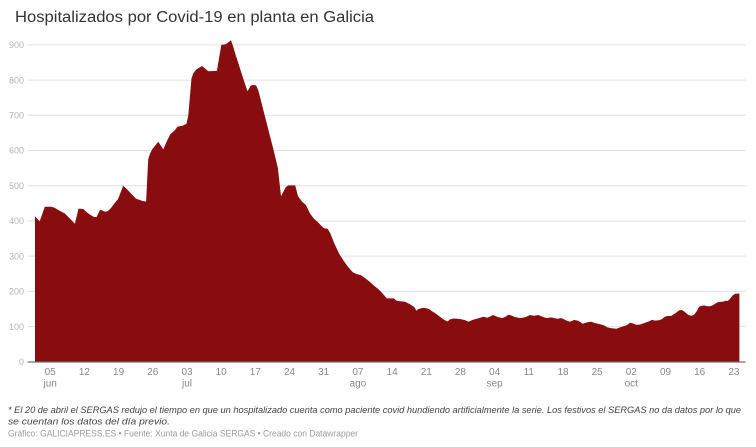 The height and width of the screenshot is (447, 756). I want to click on svg-text: 05, so click(51, 372).